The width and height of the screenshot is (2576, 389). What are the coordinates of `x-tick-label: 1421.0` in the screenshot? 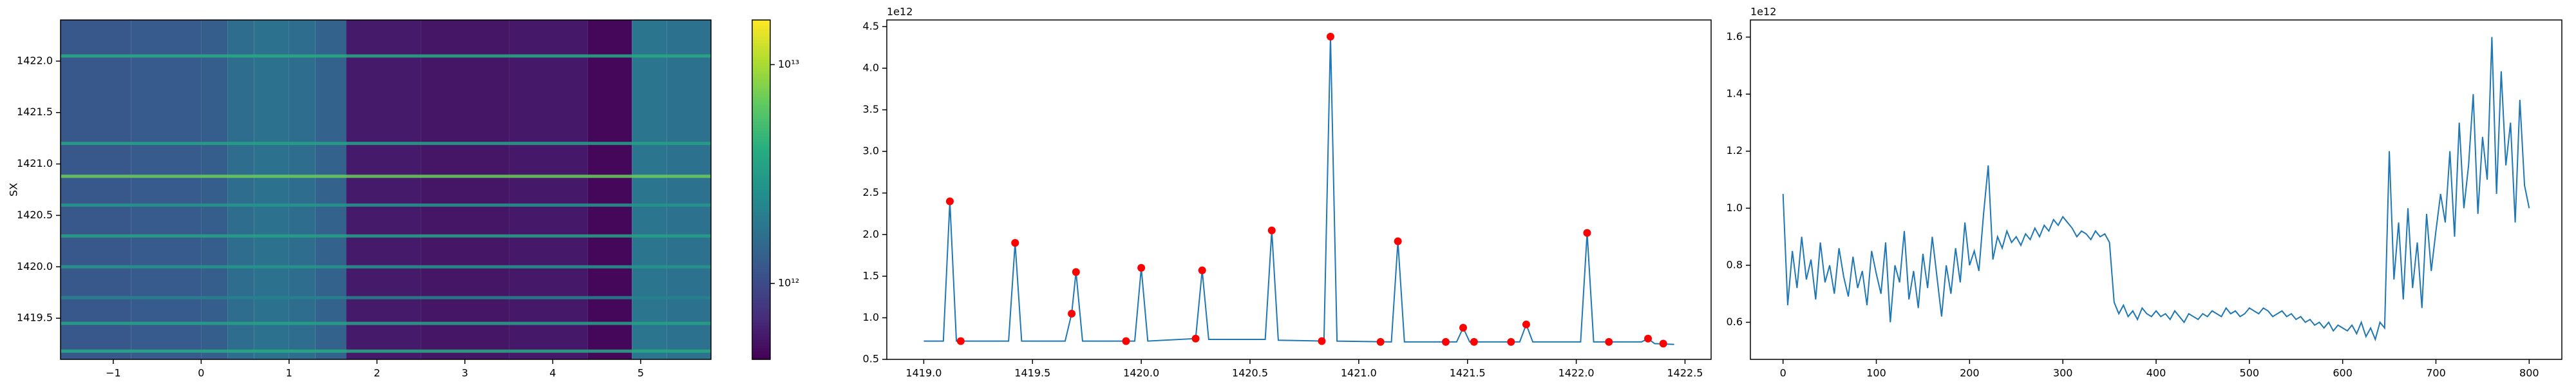 It's located at (1359, 373).